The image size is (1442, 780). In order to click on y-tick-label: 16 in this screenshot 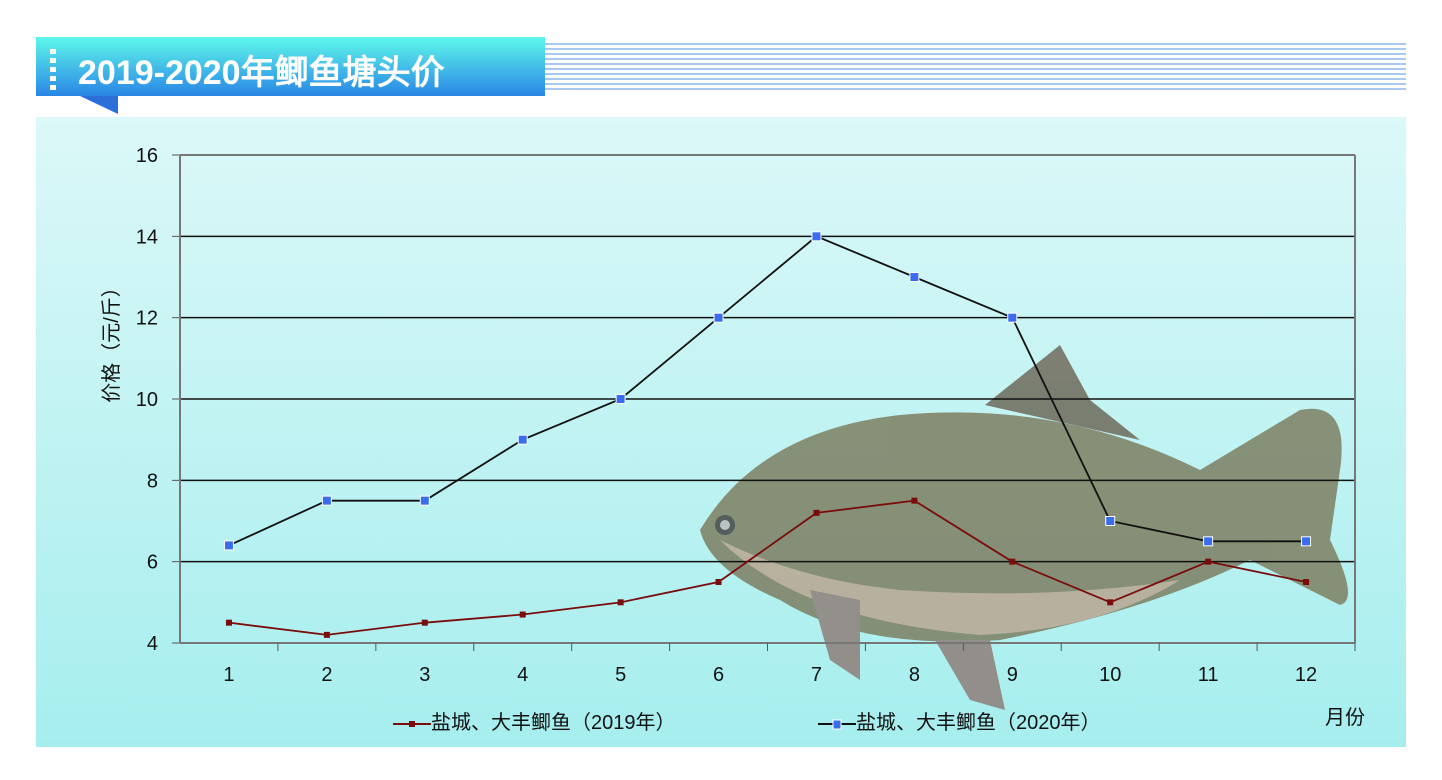, I will do `click(147, 156)`.